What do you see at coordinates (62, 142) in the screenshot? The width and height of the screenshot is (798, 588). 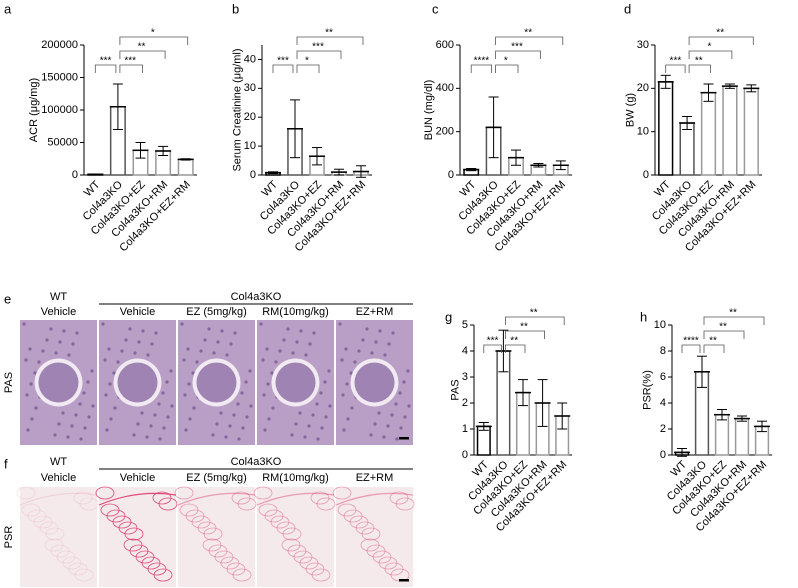 I see `y-tick-label: 50000` at bounding box center [62, 142].